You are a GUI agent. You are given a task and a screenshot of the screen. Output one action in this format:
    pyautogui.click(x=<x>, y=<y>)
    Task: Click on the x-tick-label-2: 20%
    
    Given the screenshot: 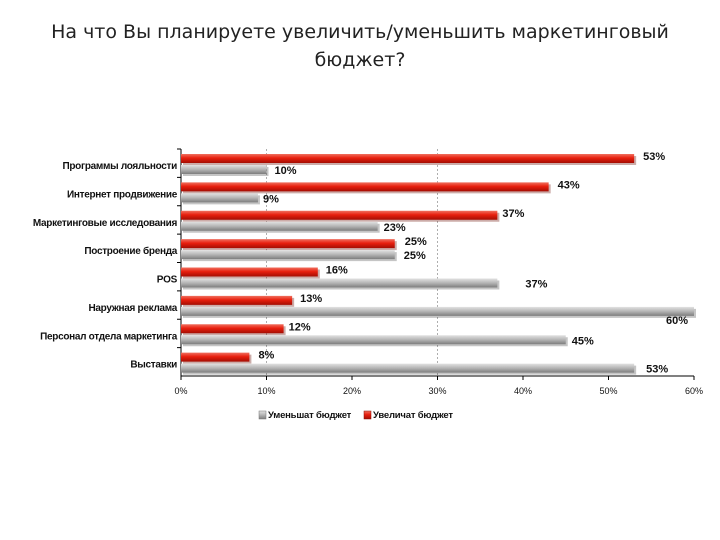 What is the action you would take?
    pyautogui.click(x=352, y=391)
    